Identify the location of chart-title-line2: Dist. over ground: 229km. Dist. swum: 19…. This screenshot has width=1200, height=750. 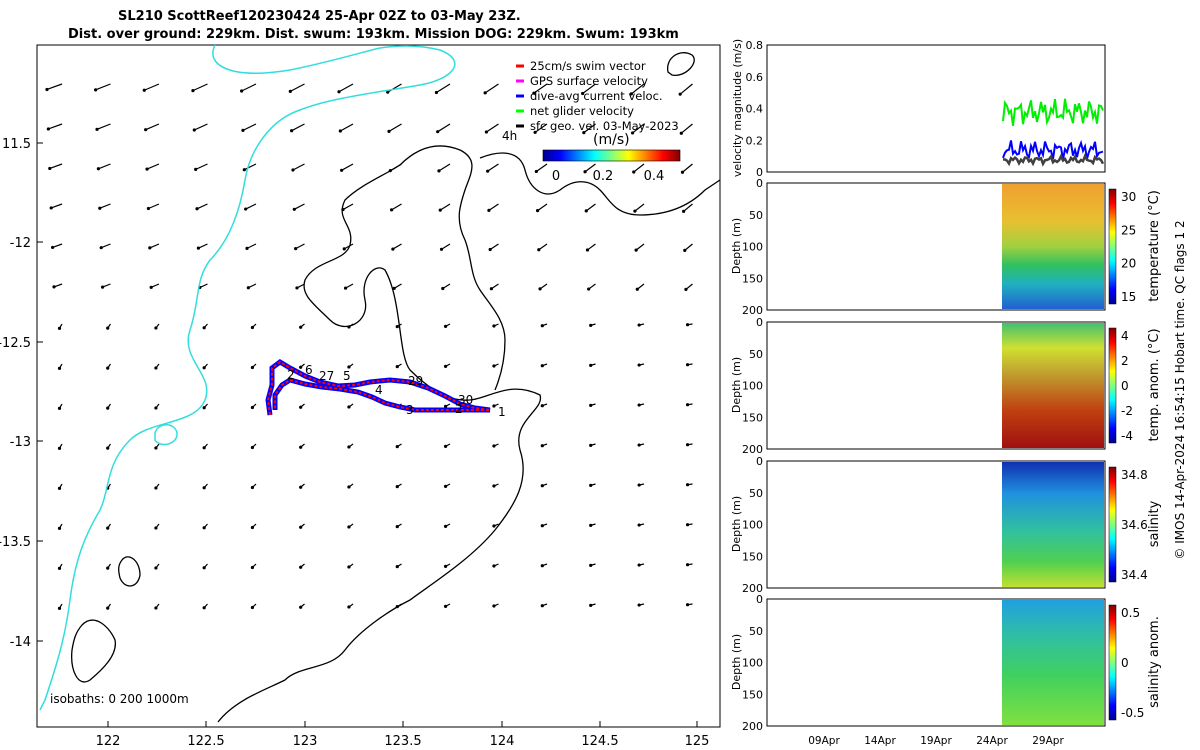
(373, 34).